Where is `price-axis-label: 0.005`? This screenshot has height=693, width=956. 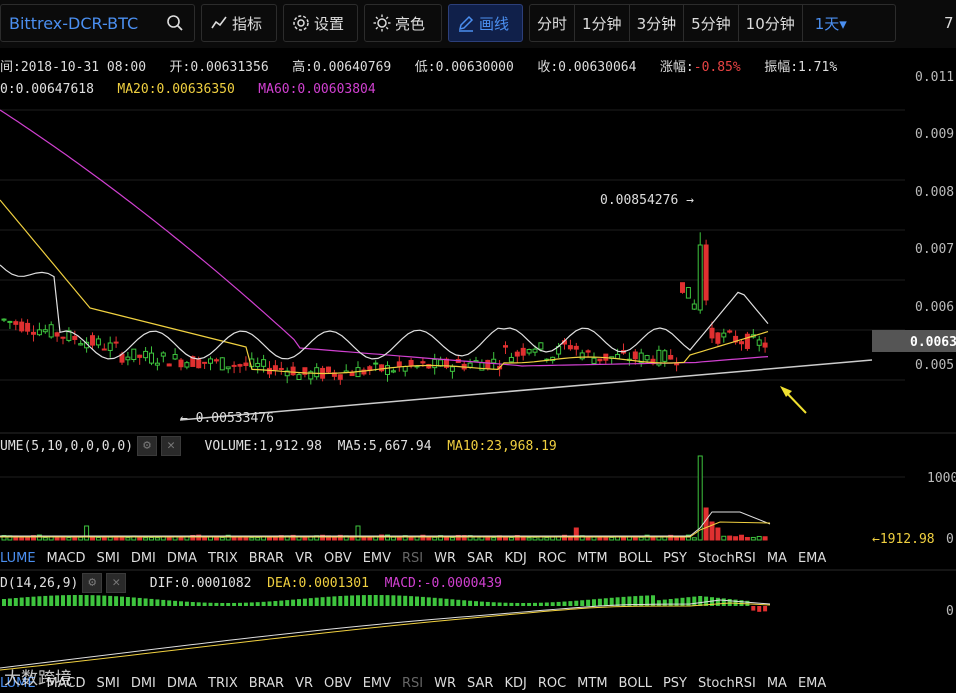
price-axis-label: 0.005 is located at coordinates (934, 365).